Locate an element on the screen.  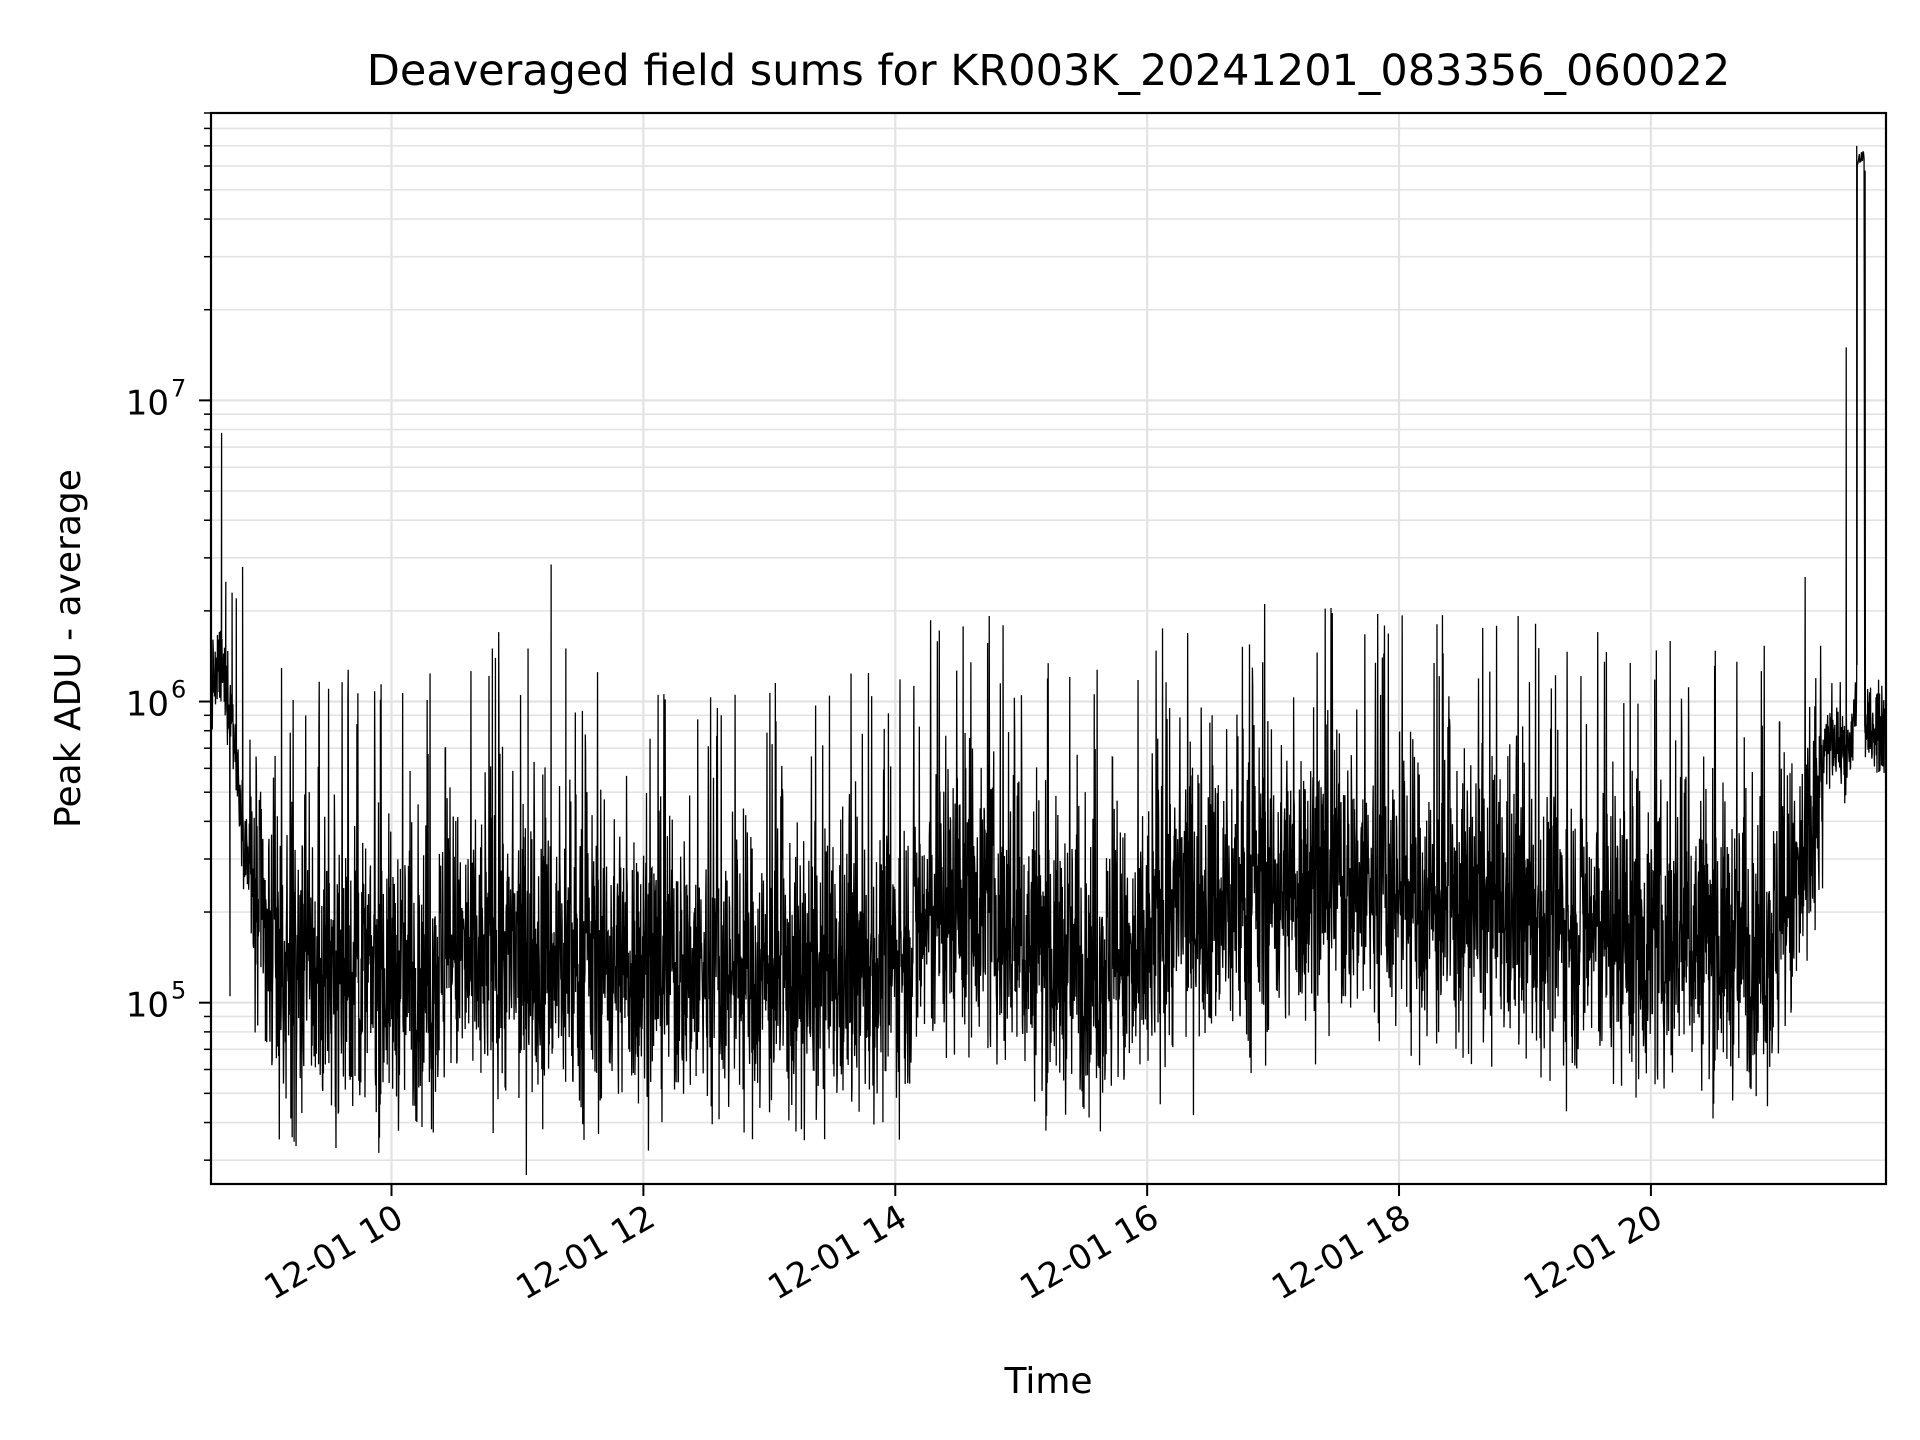
y-tick-exponent: 5 is located at coordinates (178, 991).